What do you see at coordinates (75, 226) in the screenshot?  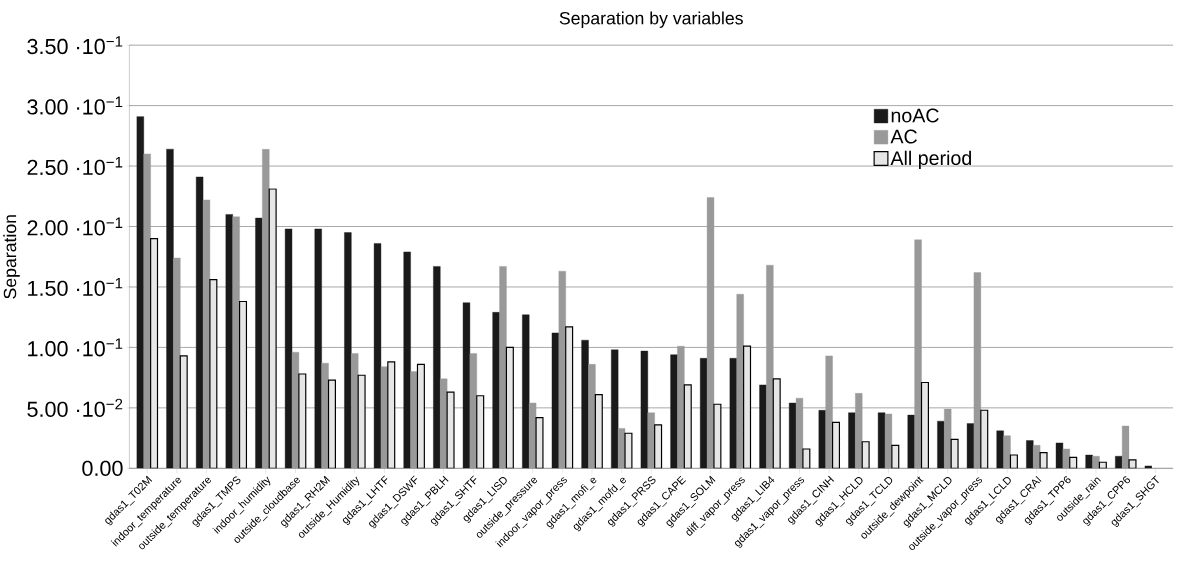 I see `y-tick-label: 2.00 ·10$^{−1}$` at bounding box center [75, 226].